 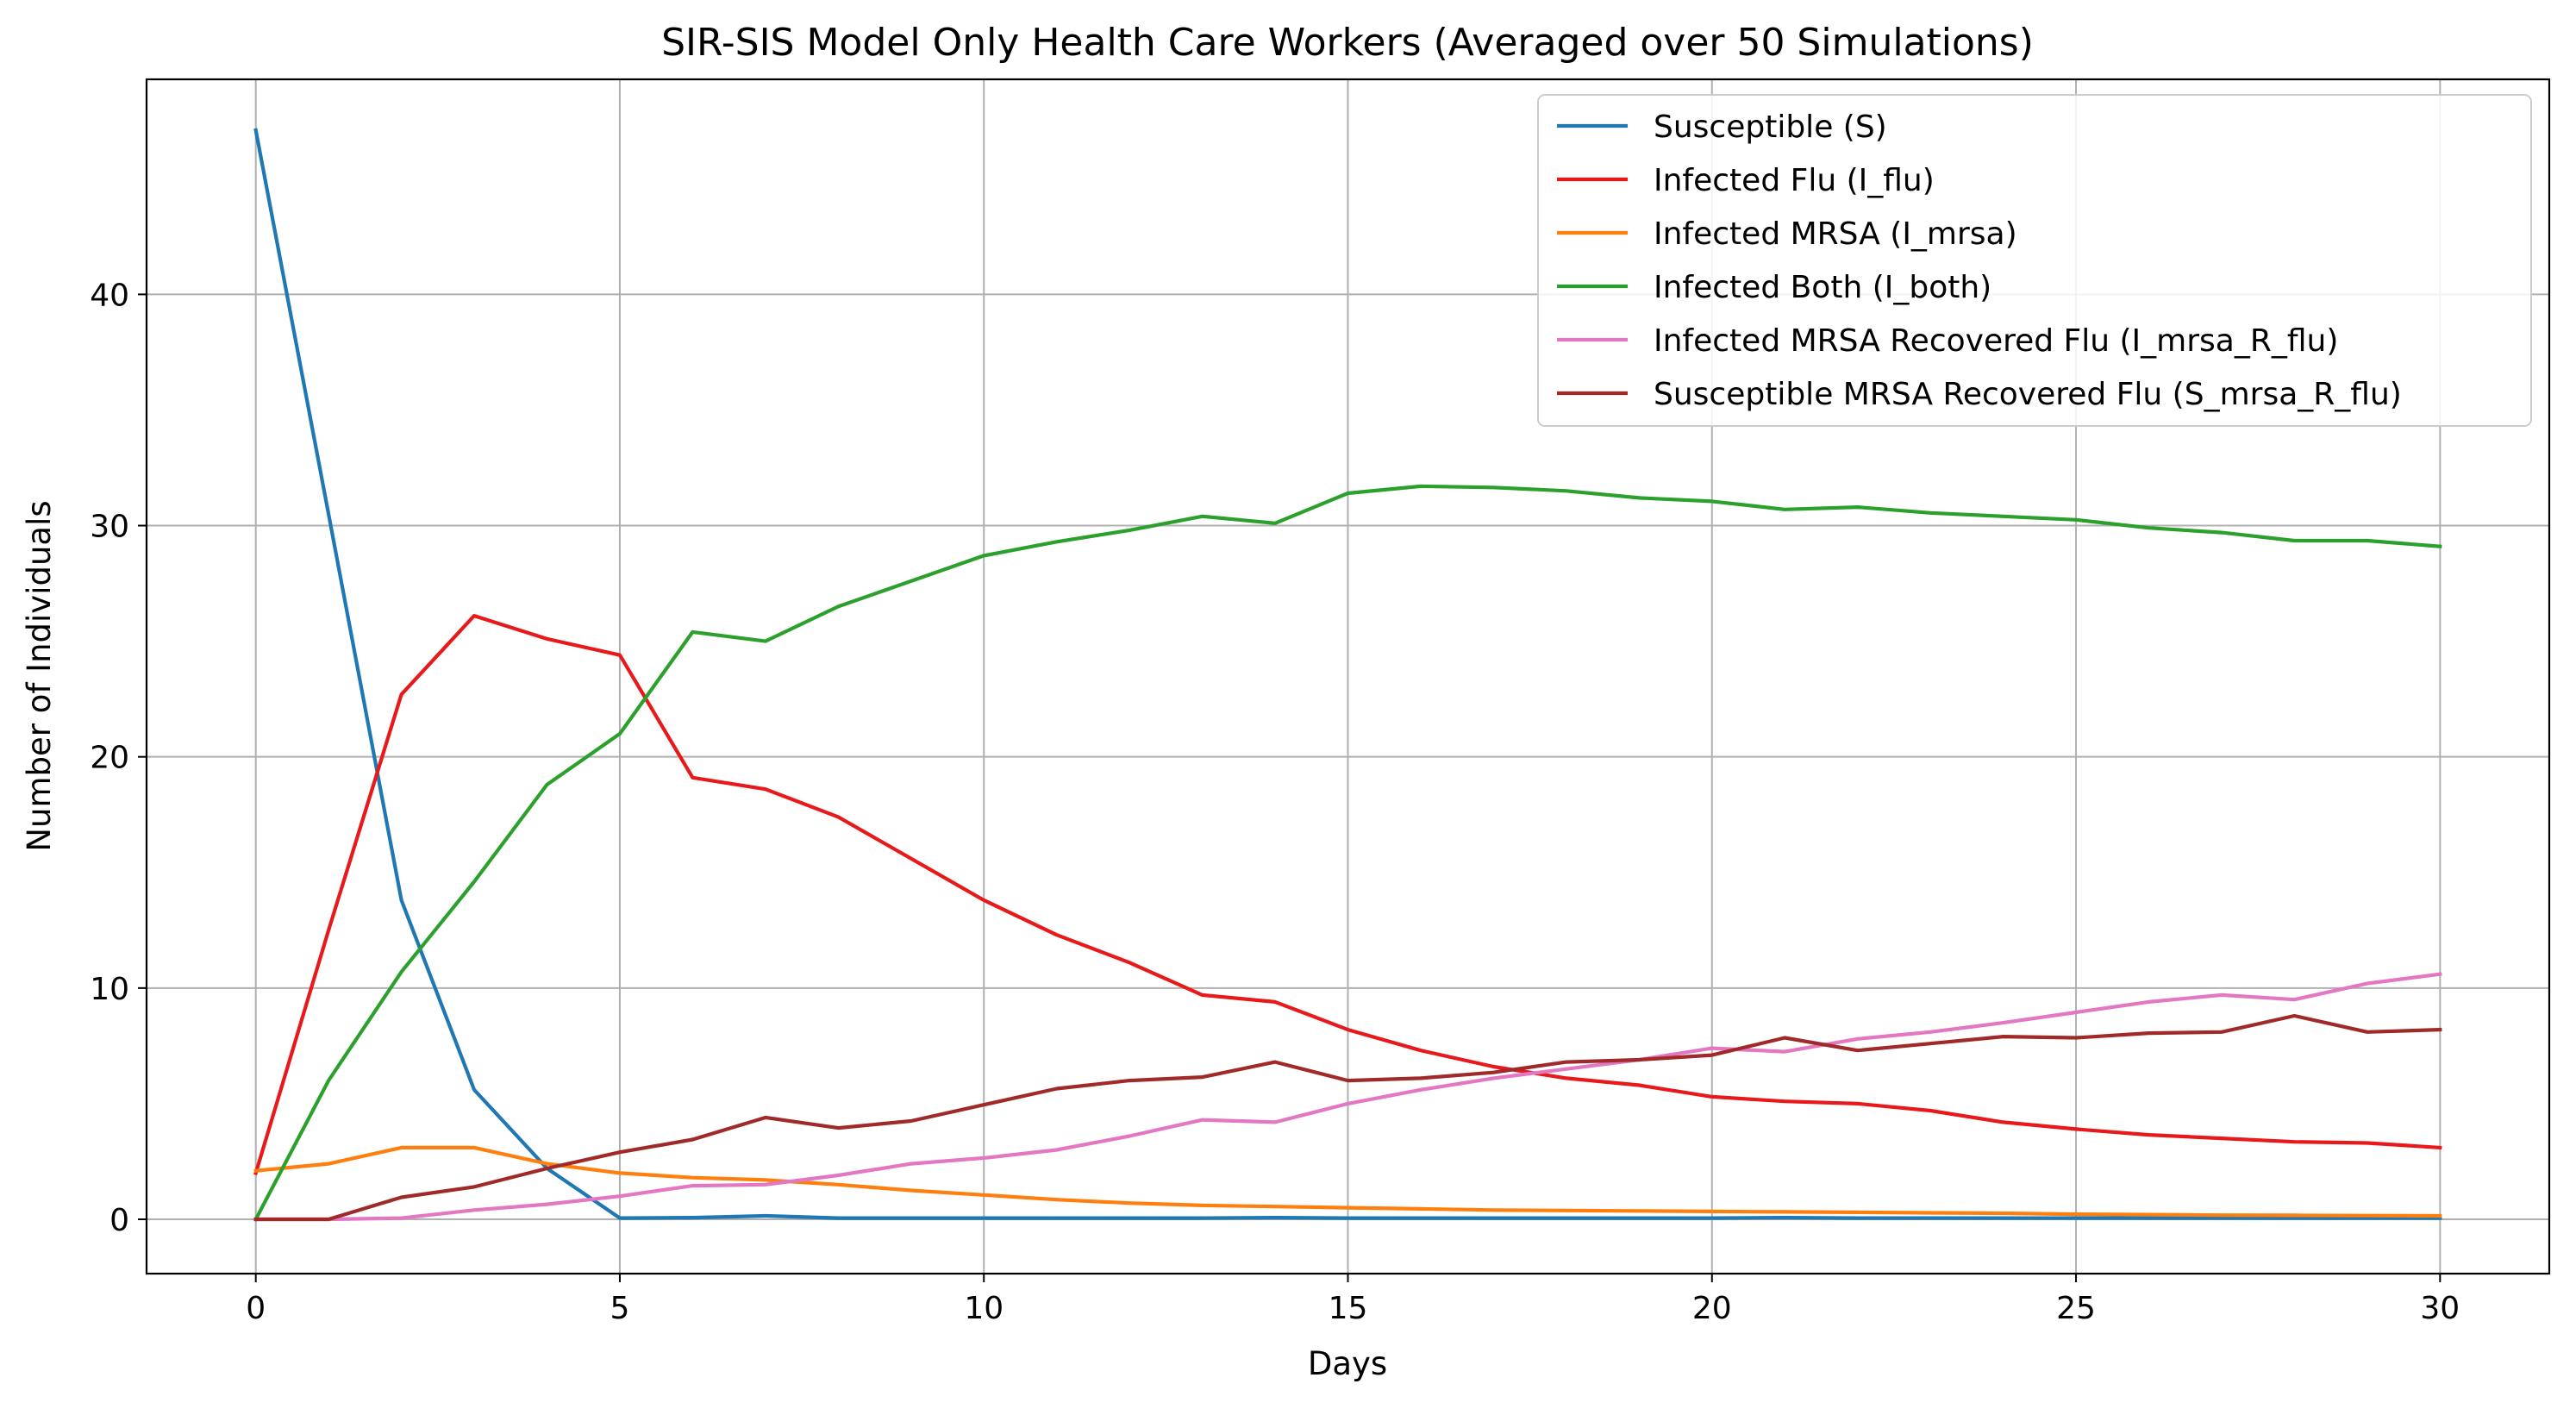 What do you see at coordinates (256, 1308) in the screenshot?
I see `x-tick-label: 0` at bounding box center [256, 1308].